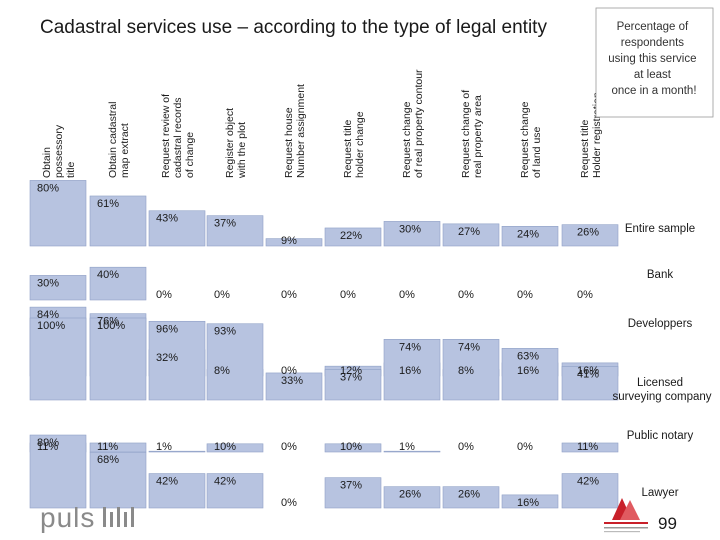 This screenshot has width=720, height=540. What do you see at coordinates (360, 144) in the screenshot?
I see `column-header-line: holder change` at bounding box center [360, 144].